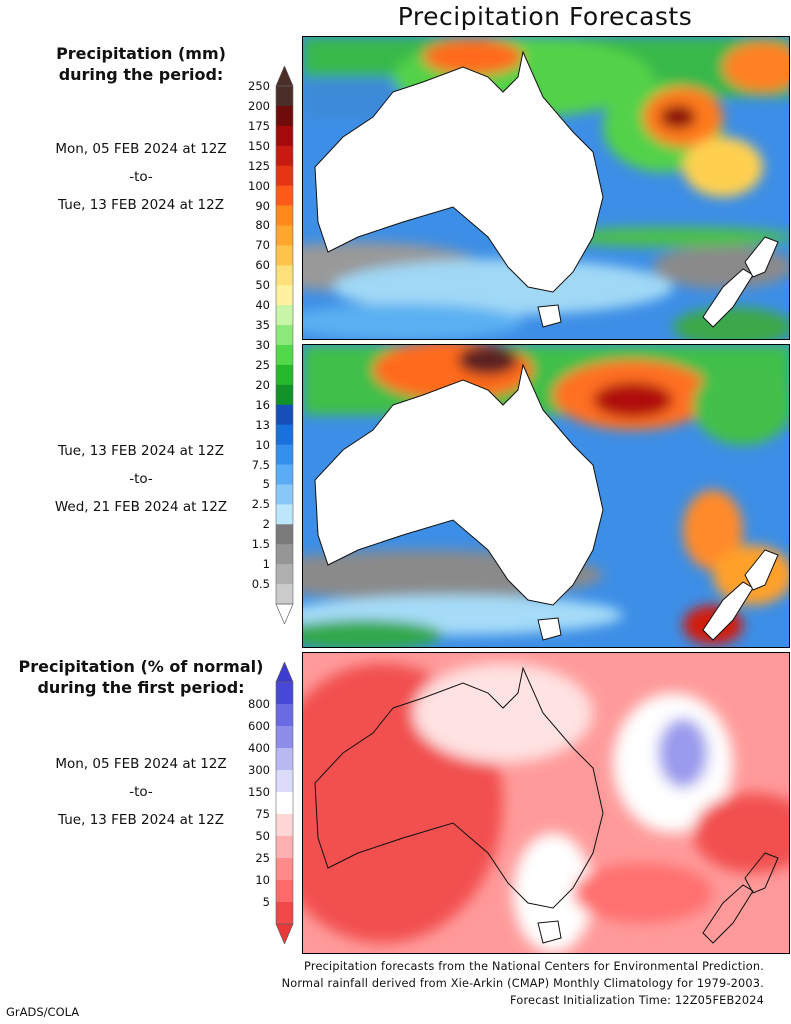  Describe the element at coordinates (260, 504) in the screenshot. I see `colorbar-tick-label: 2.5` at that location.